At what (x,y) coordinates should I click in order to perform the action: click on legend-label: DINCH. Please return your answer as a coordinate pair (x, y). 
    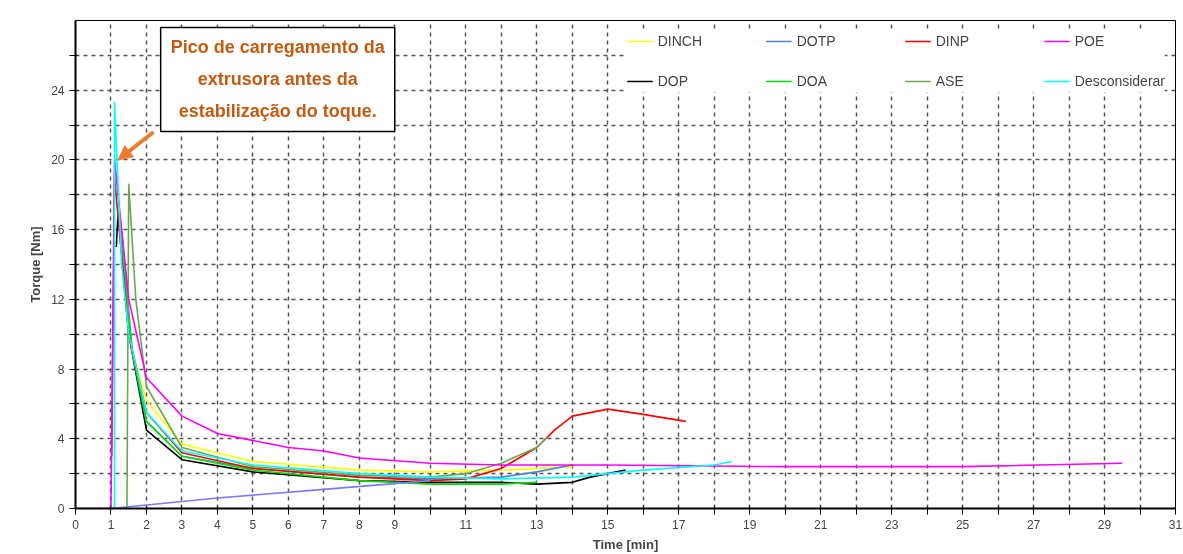
    Looking at the image, I should click on (680, 41).